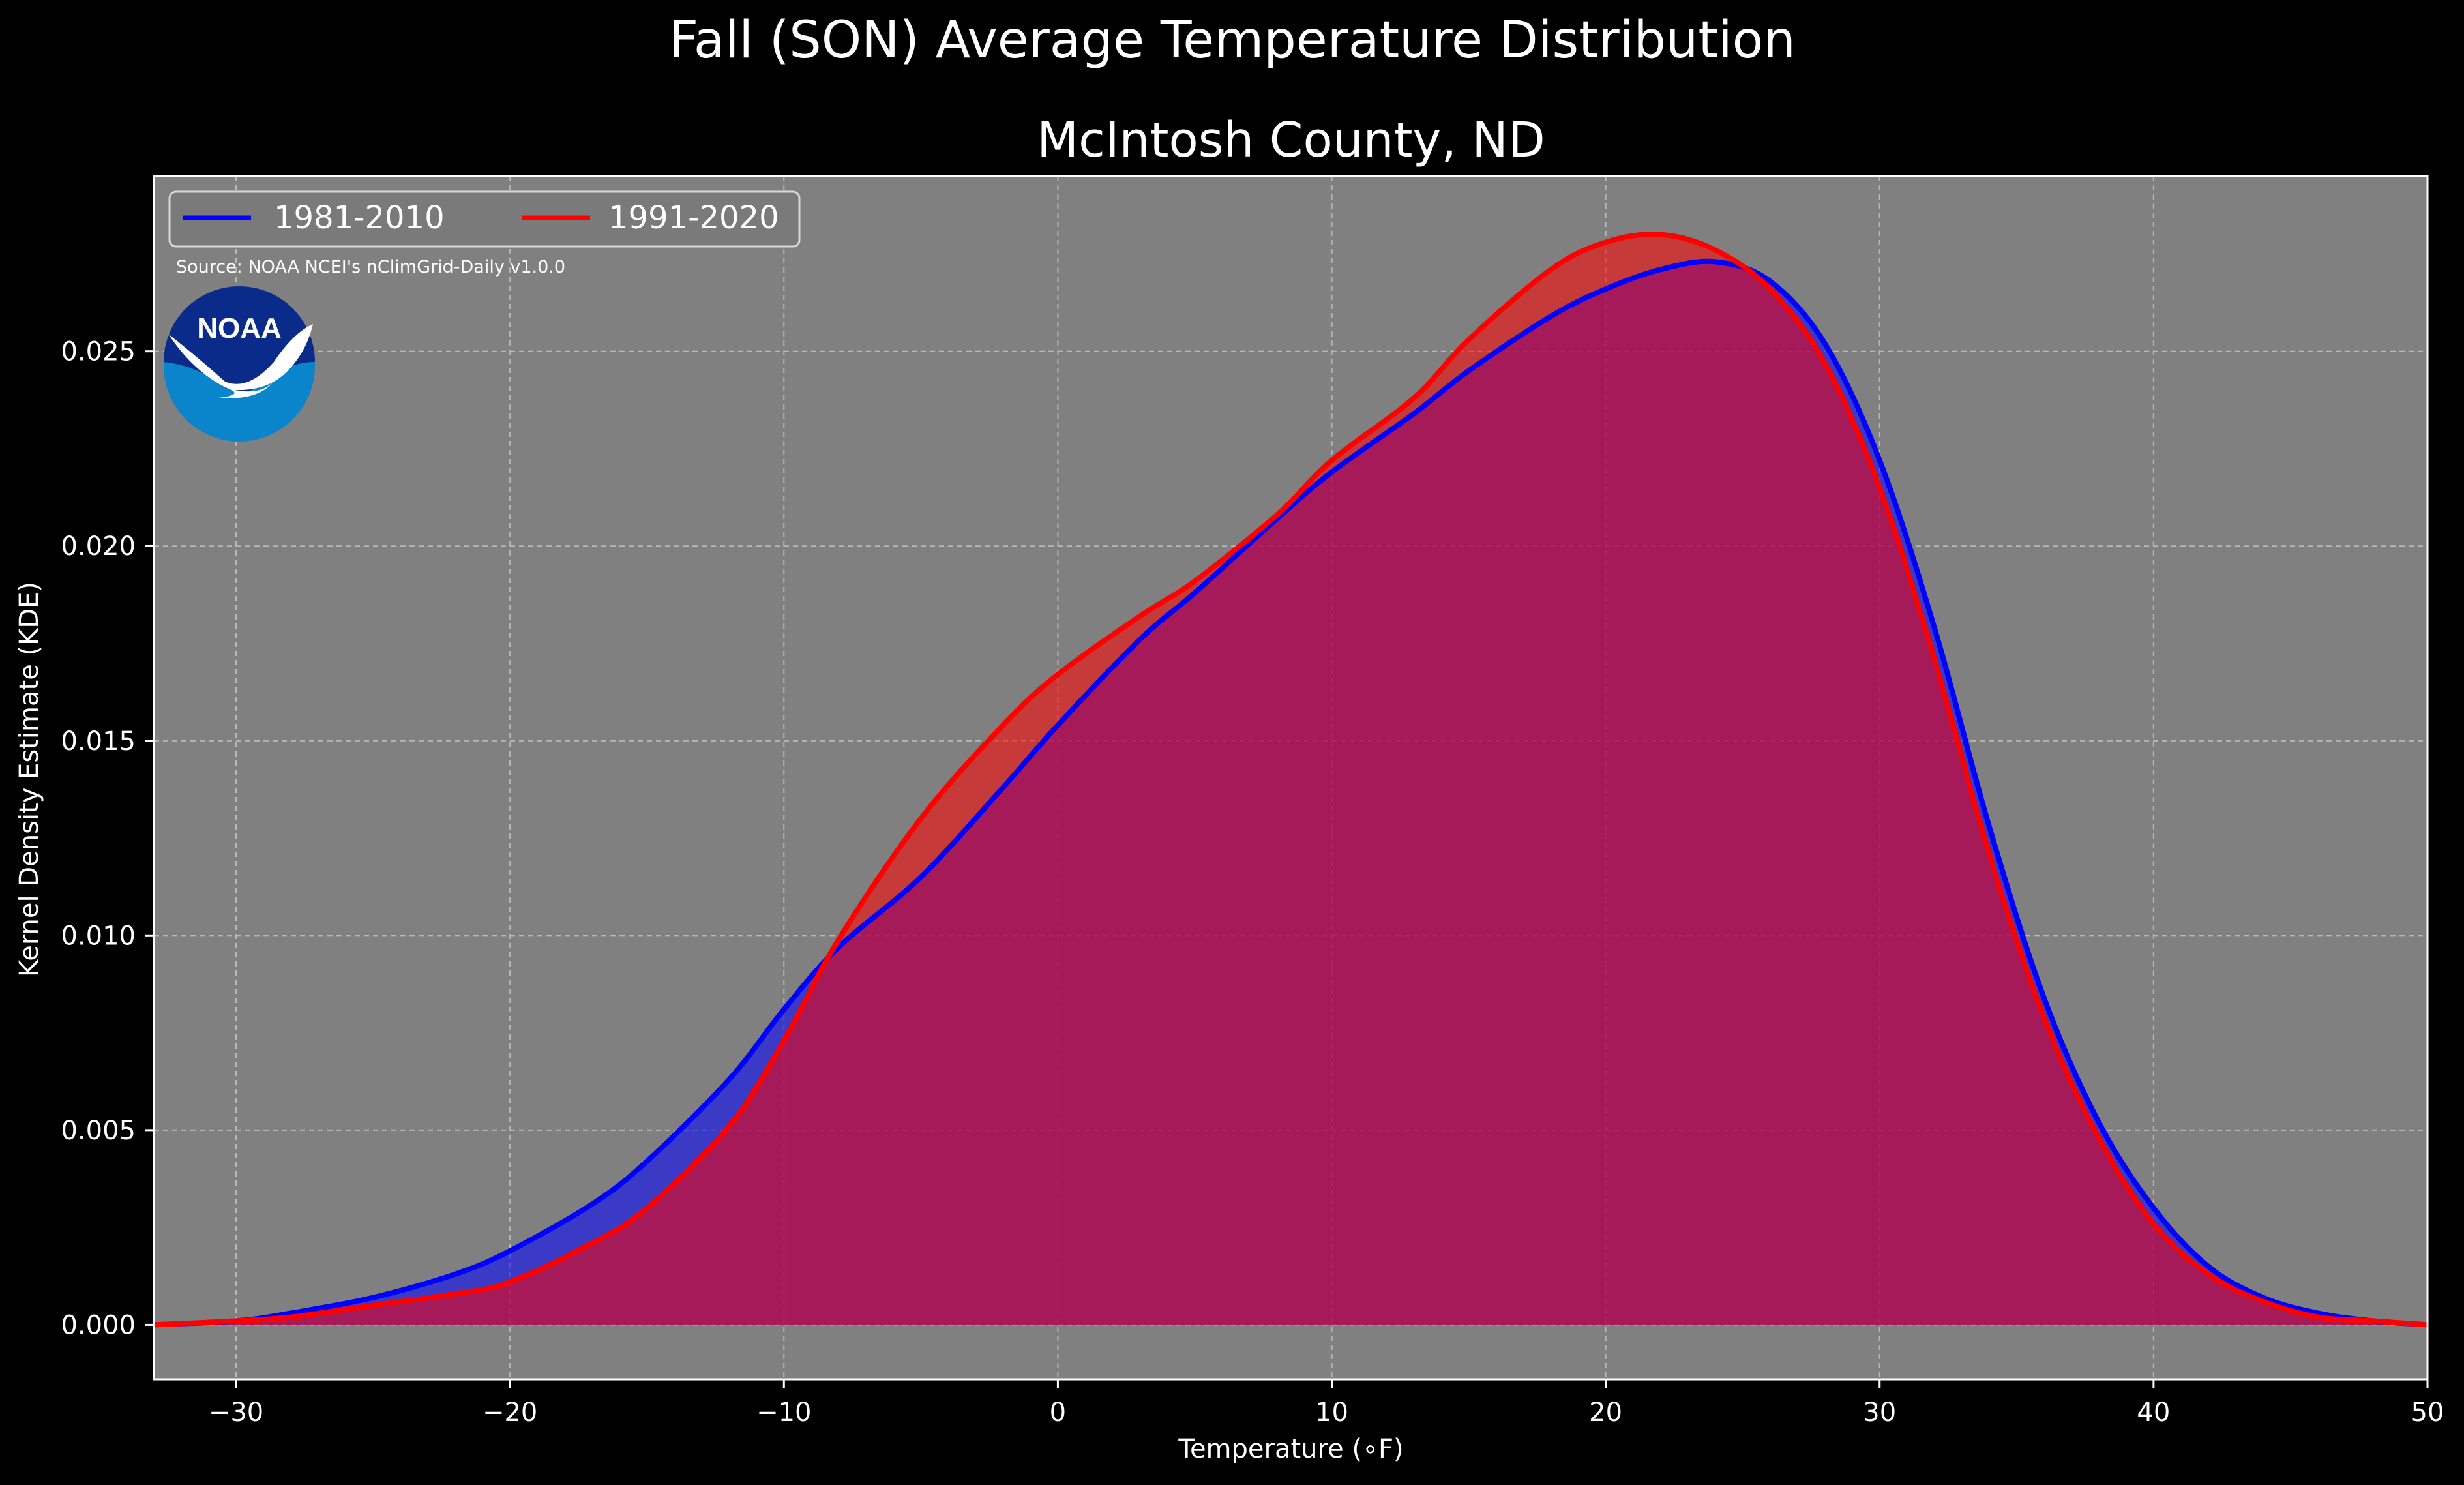  What do you see at coordinates (98, 742) in the screenshot?
I see `y-tick-label: 0.015` at bounding box center [98, 742].